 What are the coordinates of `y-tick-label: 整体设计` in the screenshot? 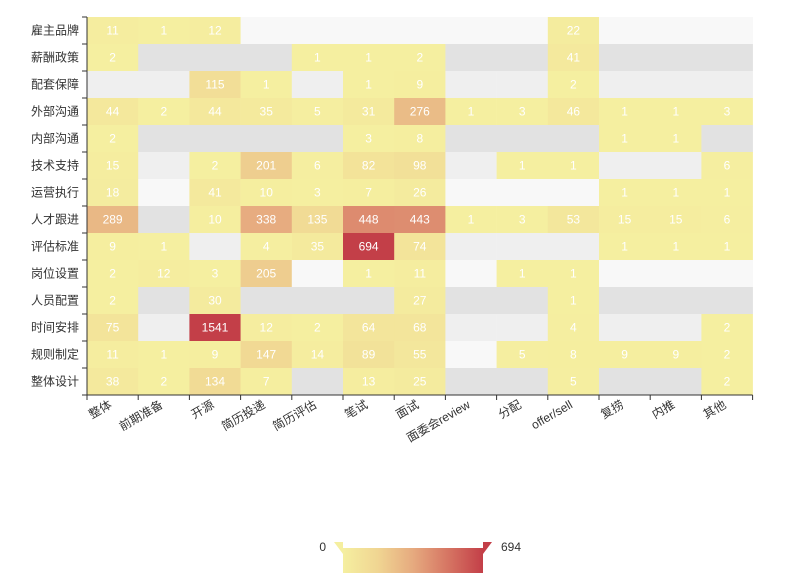 It's located at (55, 381).